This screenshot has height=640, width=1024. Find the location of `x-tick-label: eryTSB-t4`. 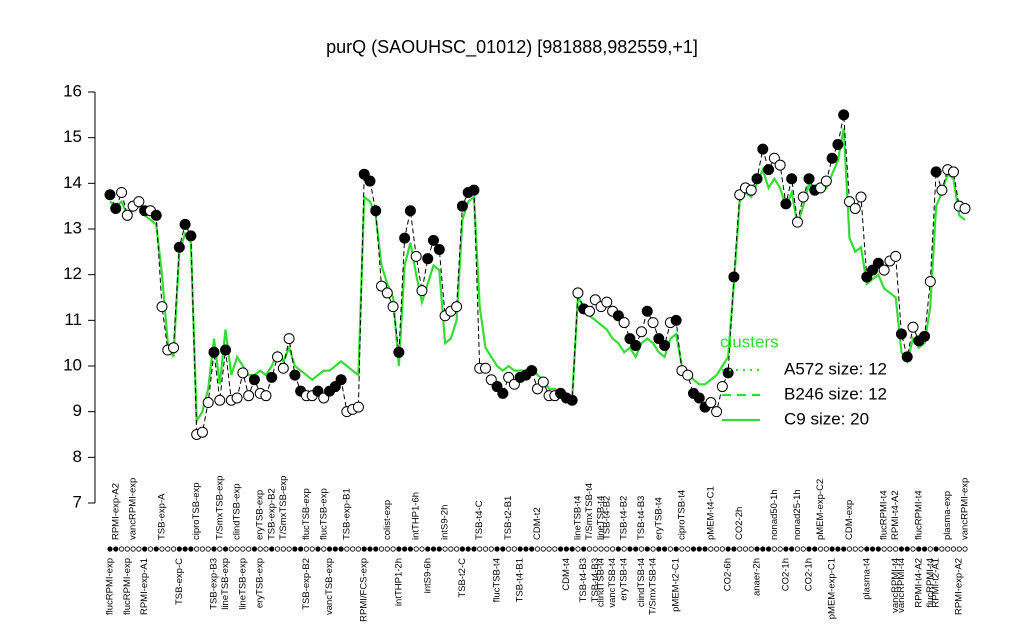

x-tick-label: eryTSB-t4 is located at coordinates (624, 579).